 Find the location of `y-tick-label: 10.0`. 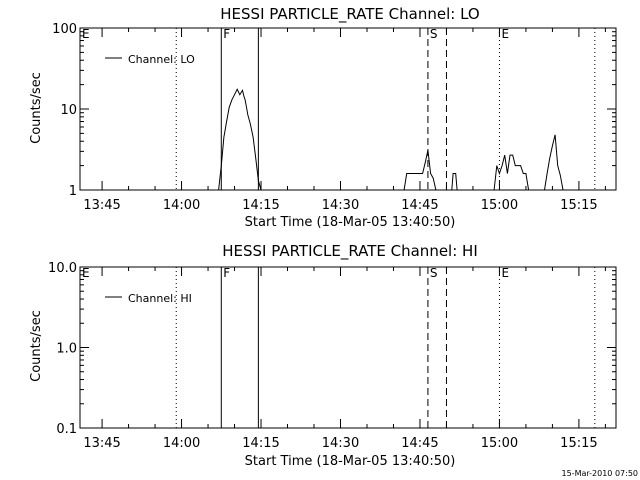

y-tick-label: 10.0 is located at coordinates (62, 268).